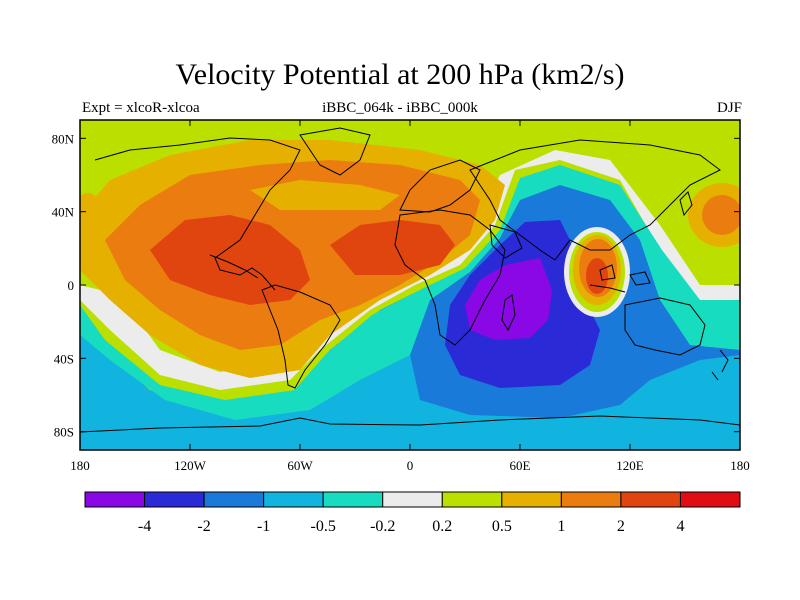 The width and height of the screenshot is (800, 600). What do you see at coordinates (680, 526) in the screenshot?
I see `colorbar-label: 4` at bounding box center [680, 526].